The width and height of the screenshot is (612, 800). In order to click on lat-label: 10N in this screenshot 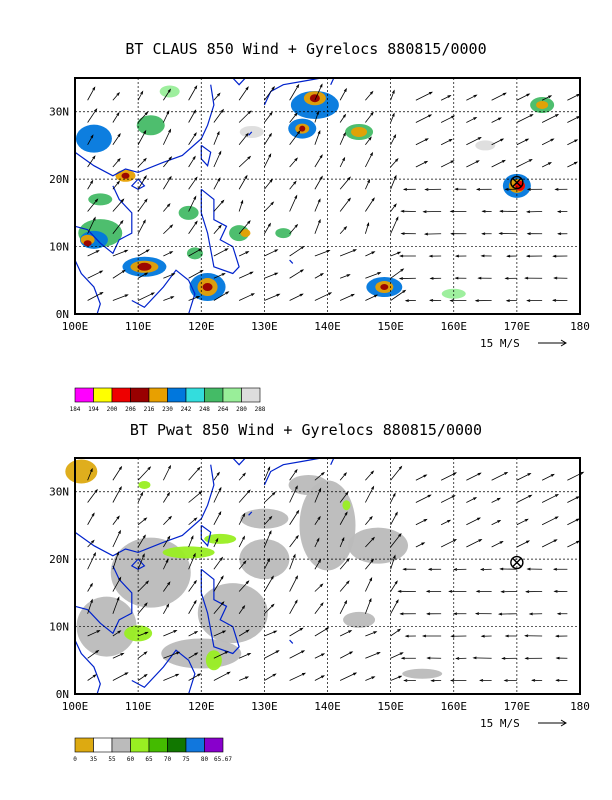, I will do `click(59, 627)`.